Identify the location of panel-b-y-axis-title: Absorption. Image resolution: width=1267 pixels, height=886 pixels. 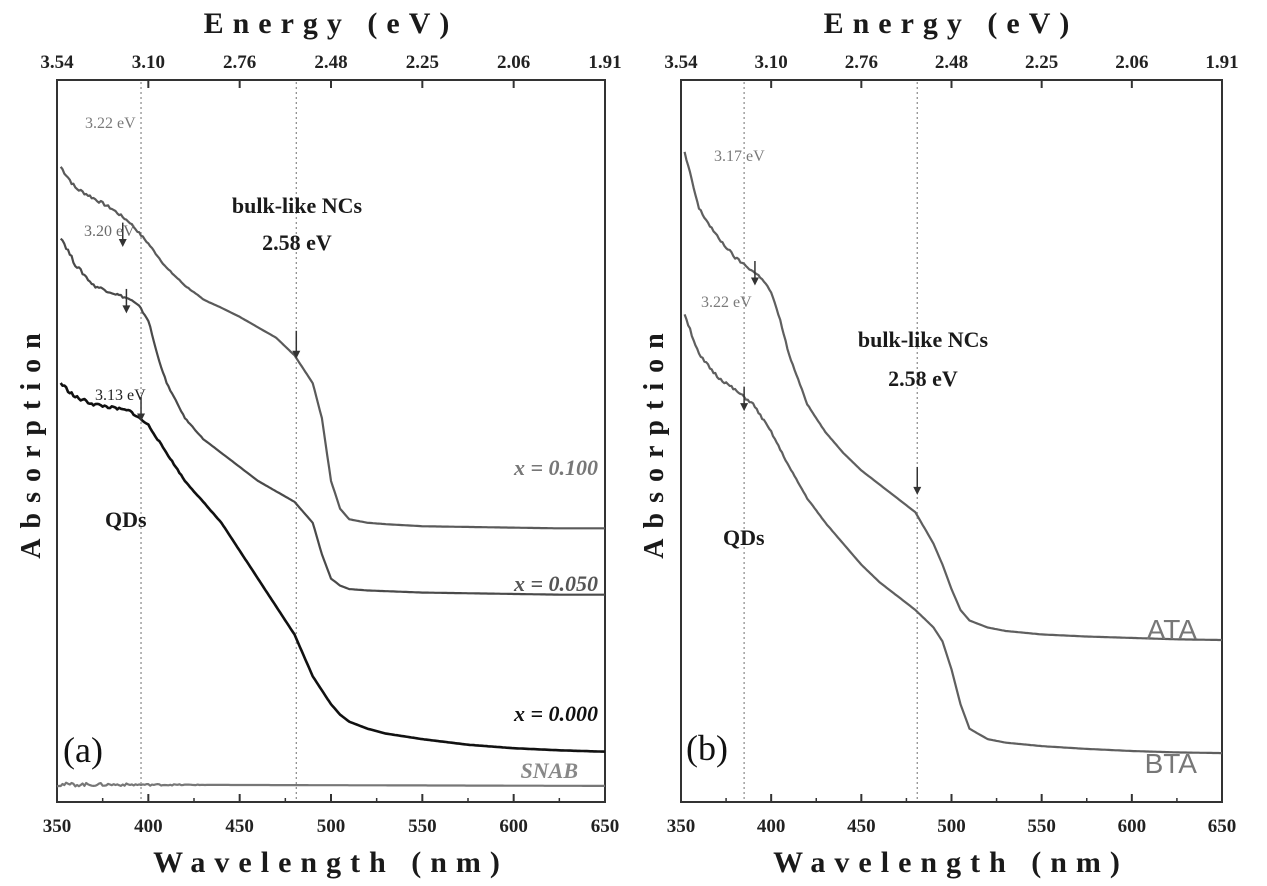
(654, 440).